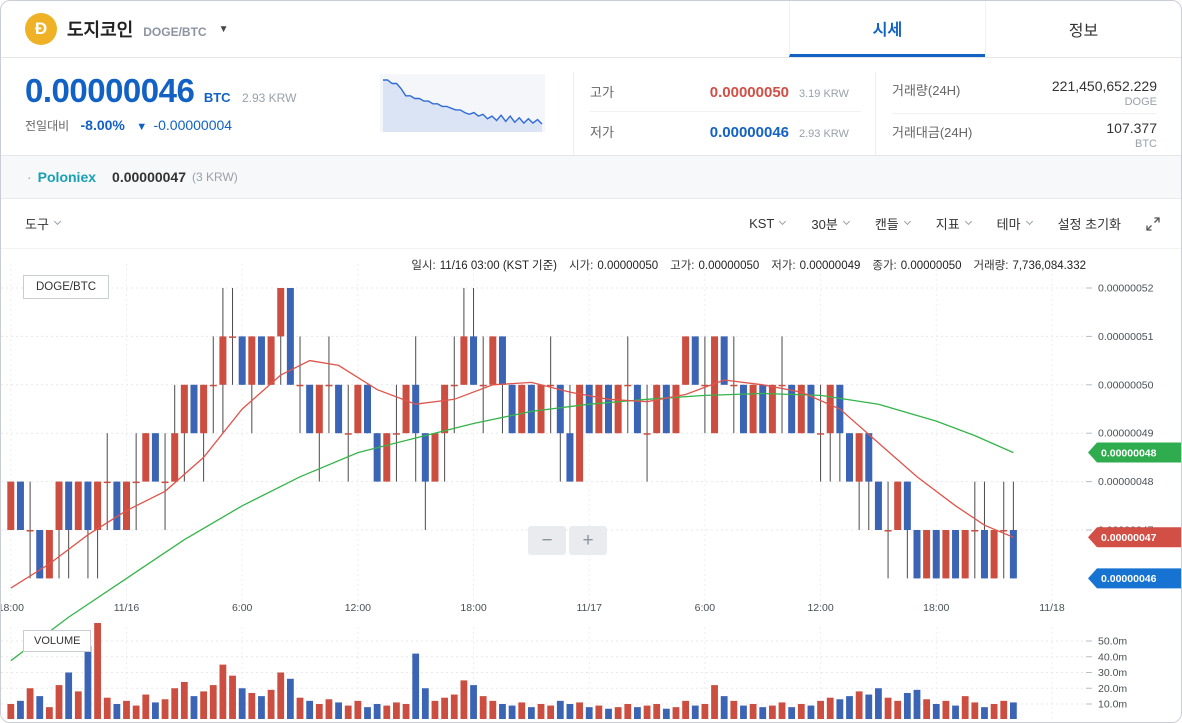 This screenshot has height=723, width=1182. What do you see at coordinates (1129, 538) in the screenshot?
I see `svg-text: 0.00000047` at bounding box center [1129, 538].